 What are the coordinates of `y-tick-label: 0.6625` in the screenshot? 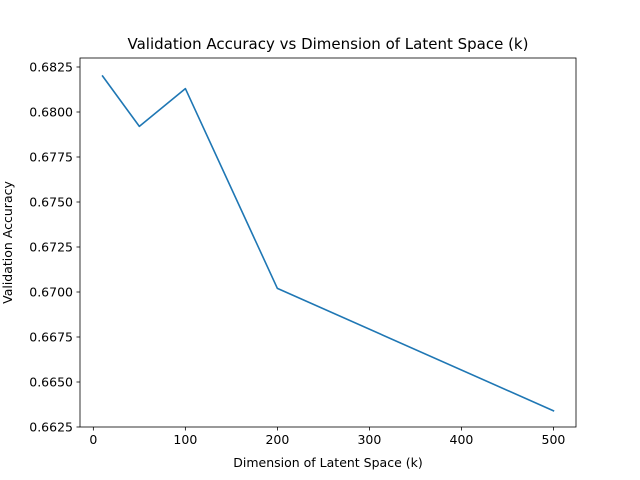 It's located at (51, 427).